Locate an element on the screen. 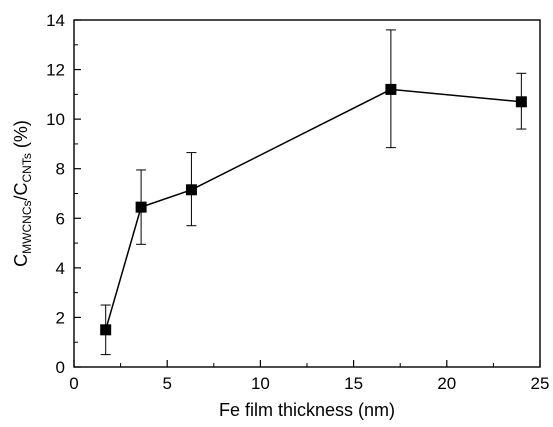 This screenshot has width=553, height=427. y-label-sep: /C is located at coordinates (21, 192).